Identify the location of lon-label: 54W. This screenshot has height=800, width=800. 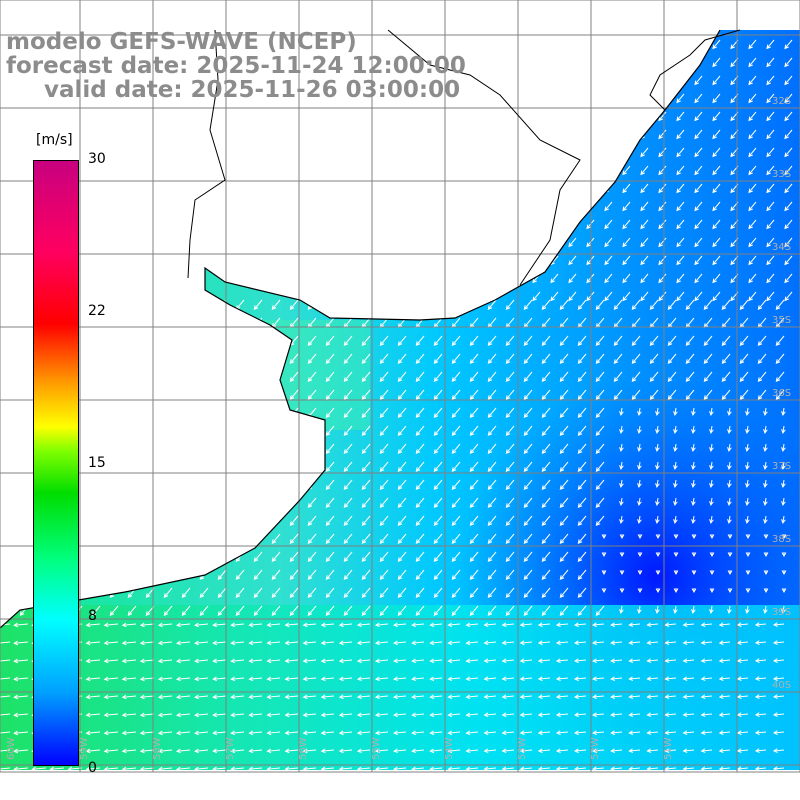
(449, 748).